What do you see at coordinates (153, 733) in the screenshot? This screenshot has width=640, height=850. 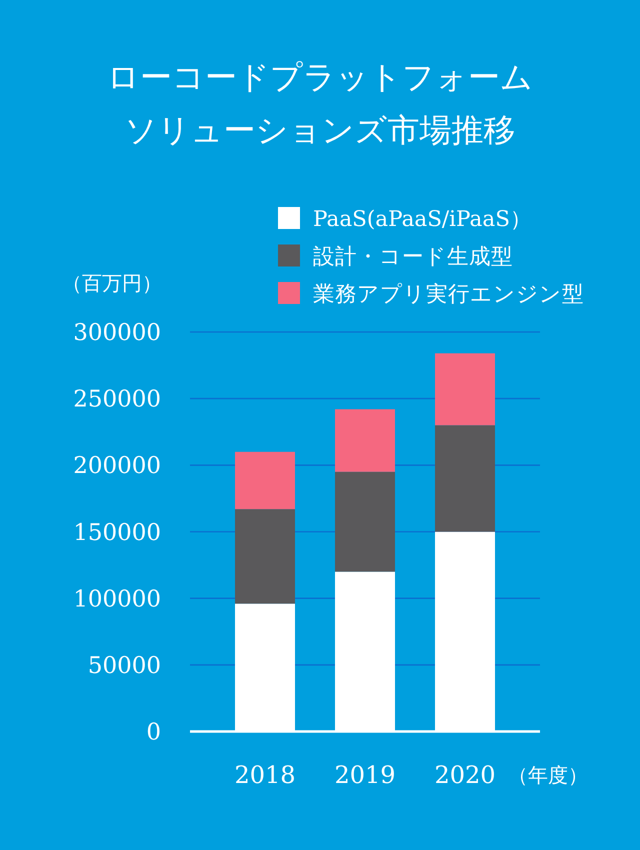 I see `ytick: 0` at bounding box center [153, 733].